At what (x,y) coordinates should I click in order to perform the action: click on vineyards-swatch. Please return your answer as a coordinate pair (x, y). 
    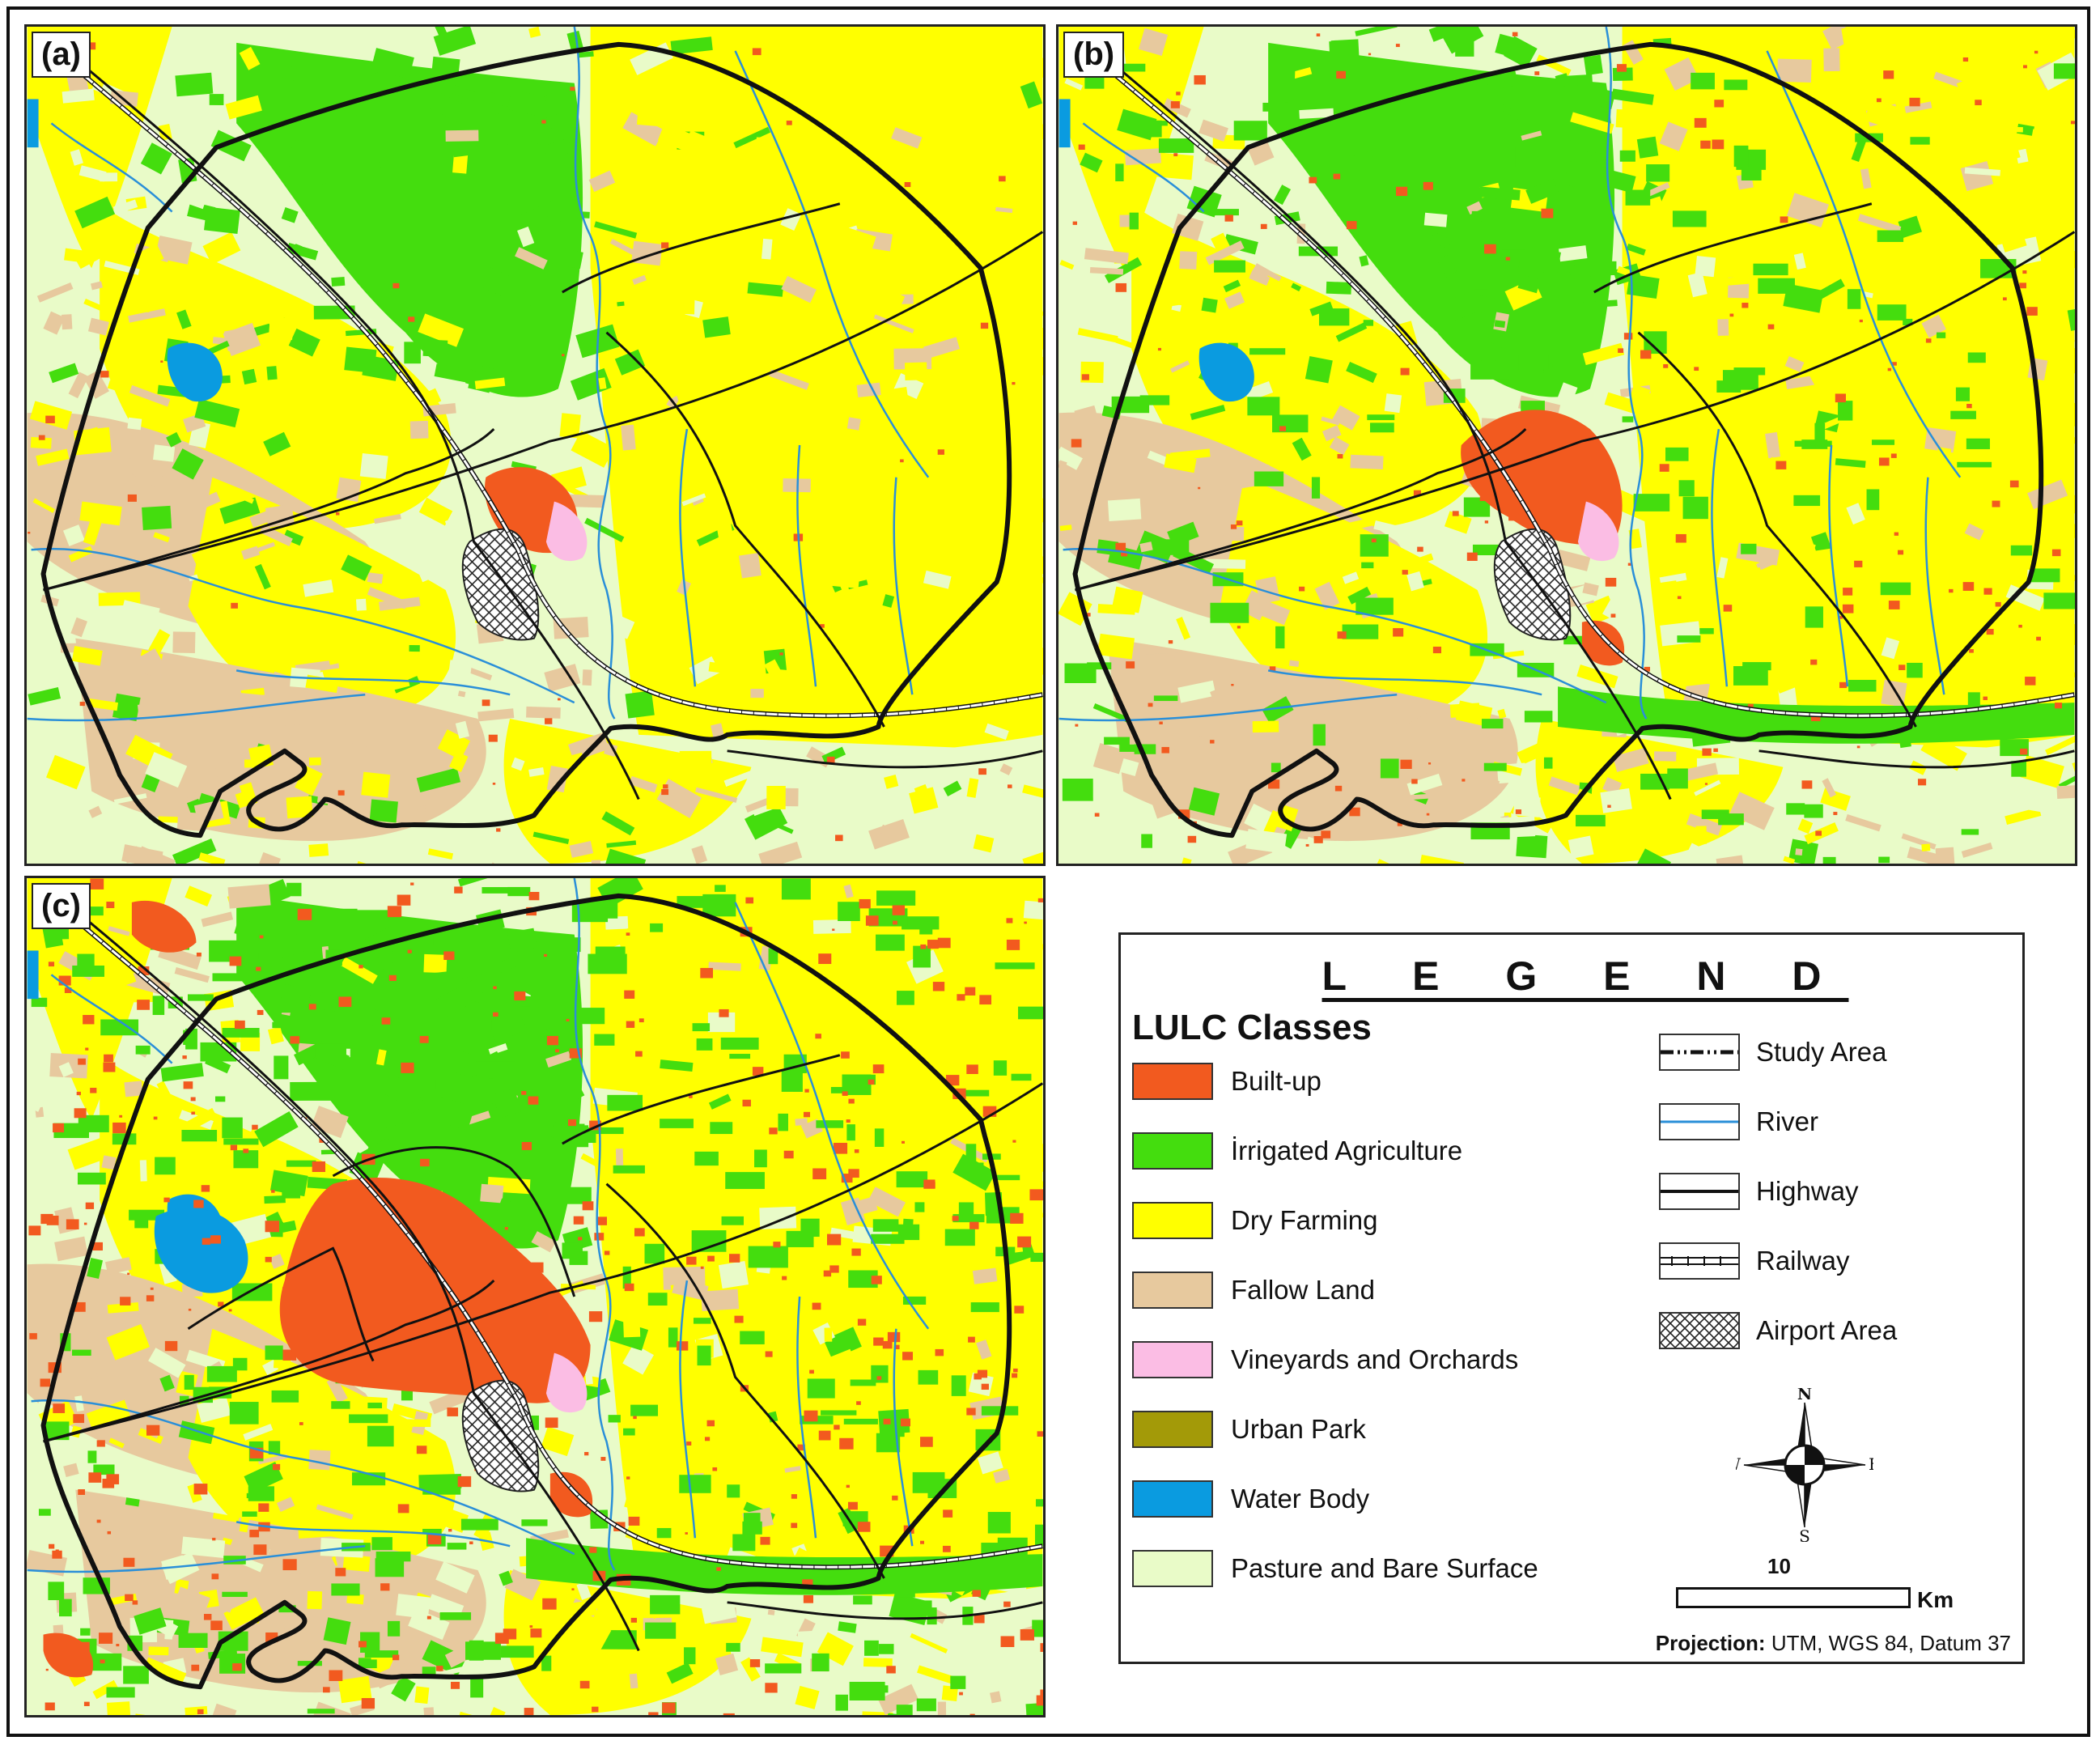
    Looking at the image, I should click on (1172, 1359).